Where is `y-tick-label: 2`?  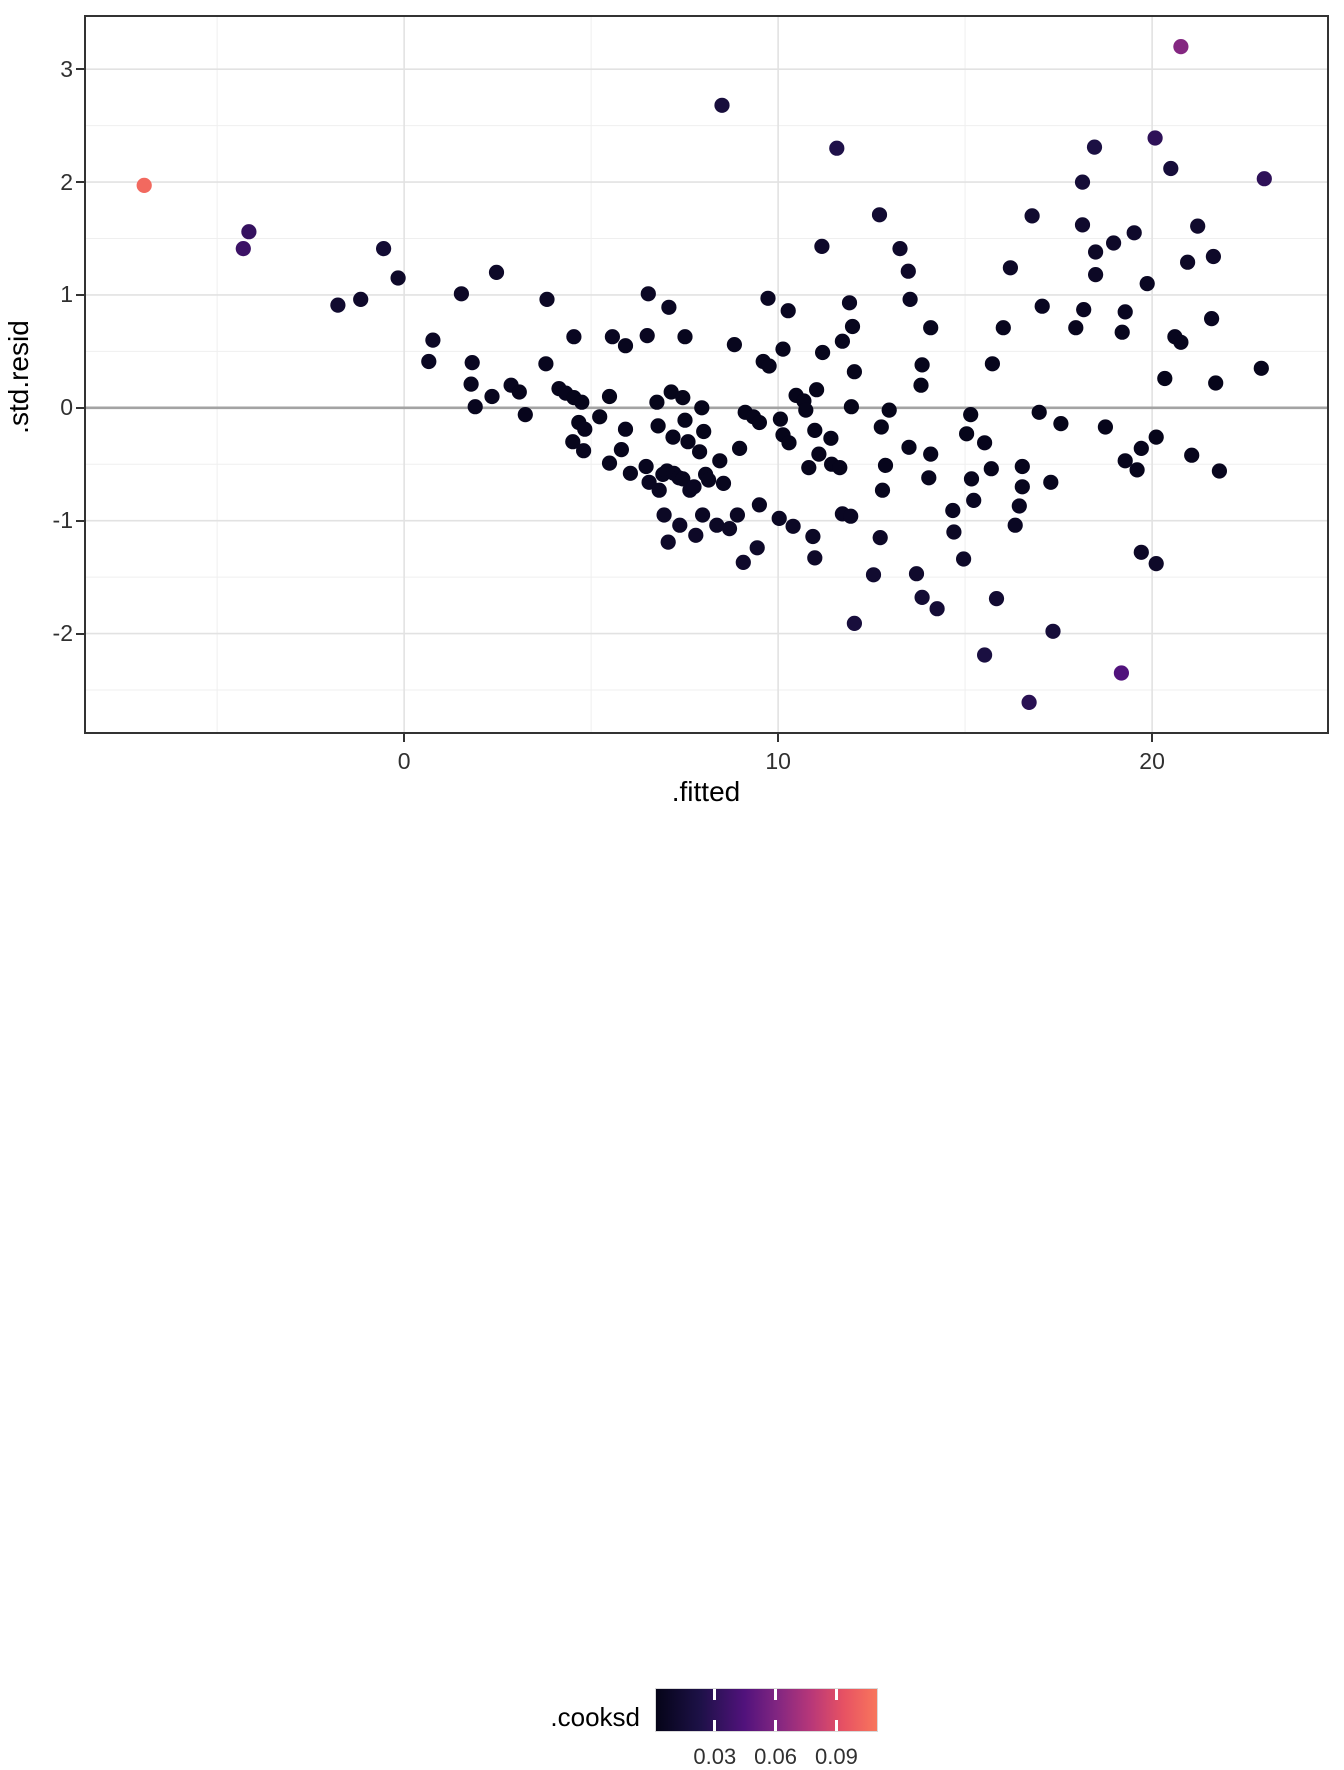 y-tick-label: 2 is located at coordinates (66, 181).